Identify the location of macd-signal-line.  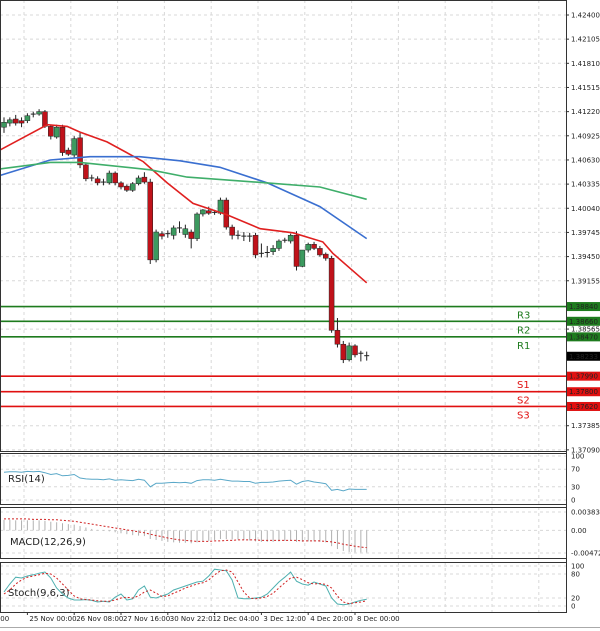
(185, 533).